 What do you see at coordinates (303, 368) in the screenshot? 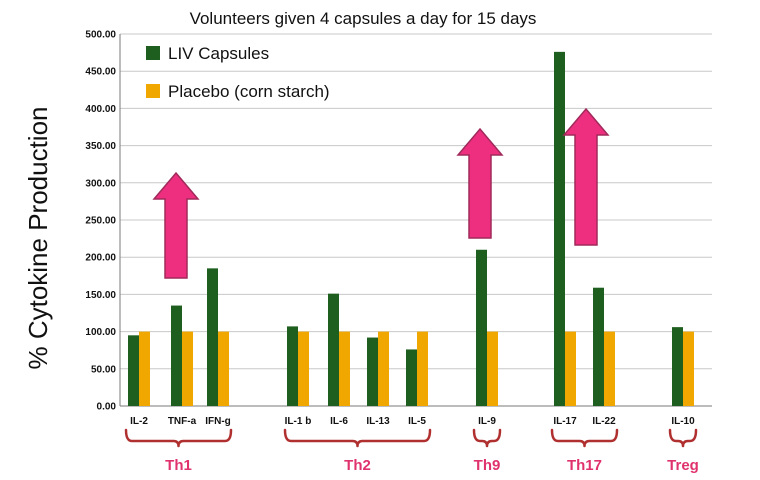
I see `bar-placebo-il-1b` at bounding box center [303, 368].